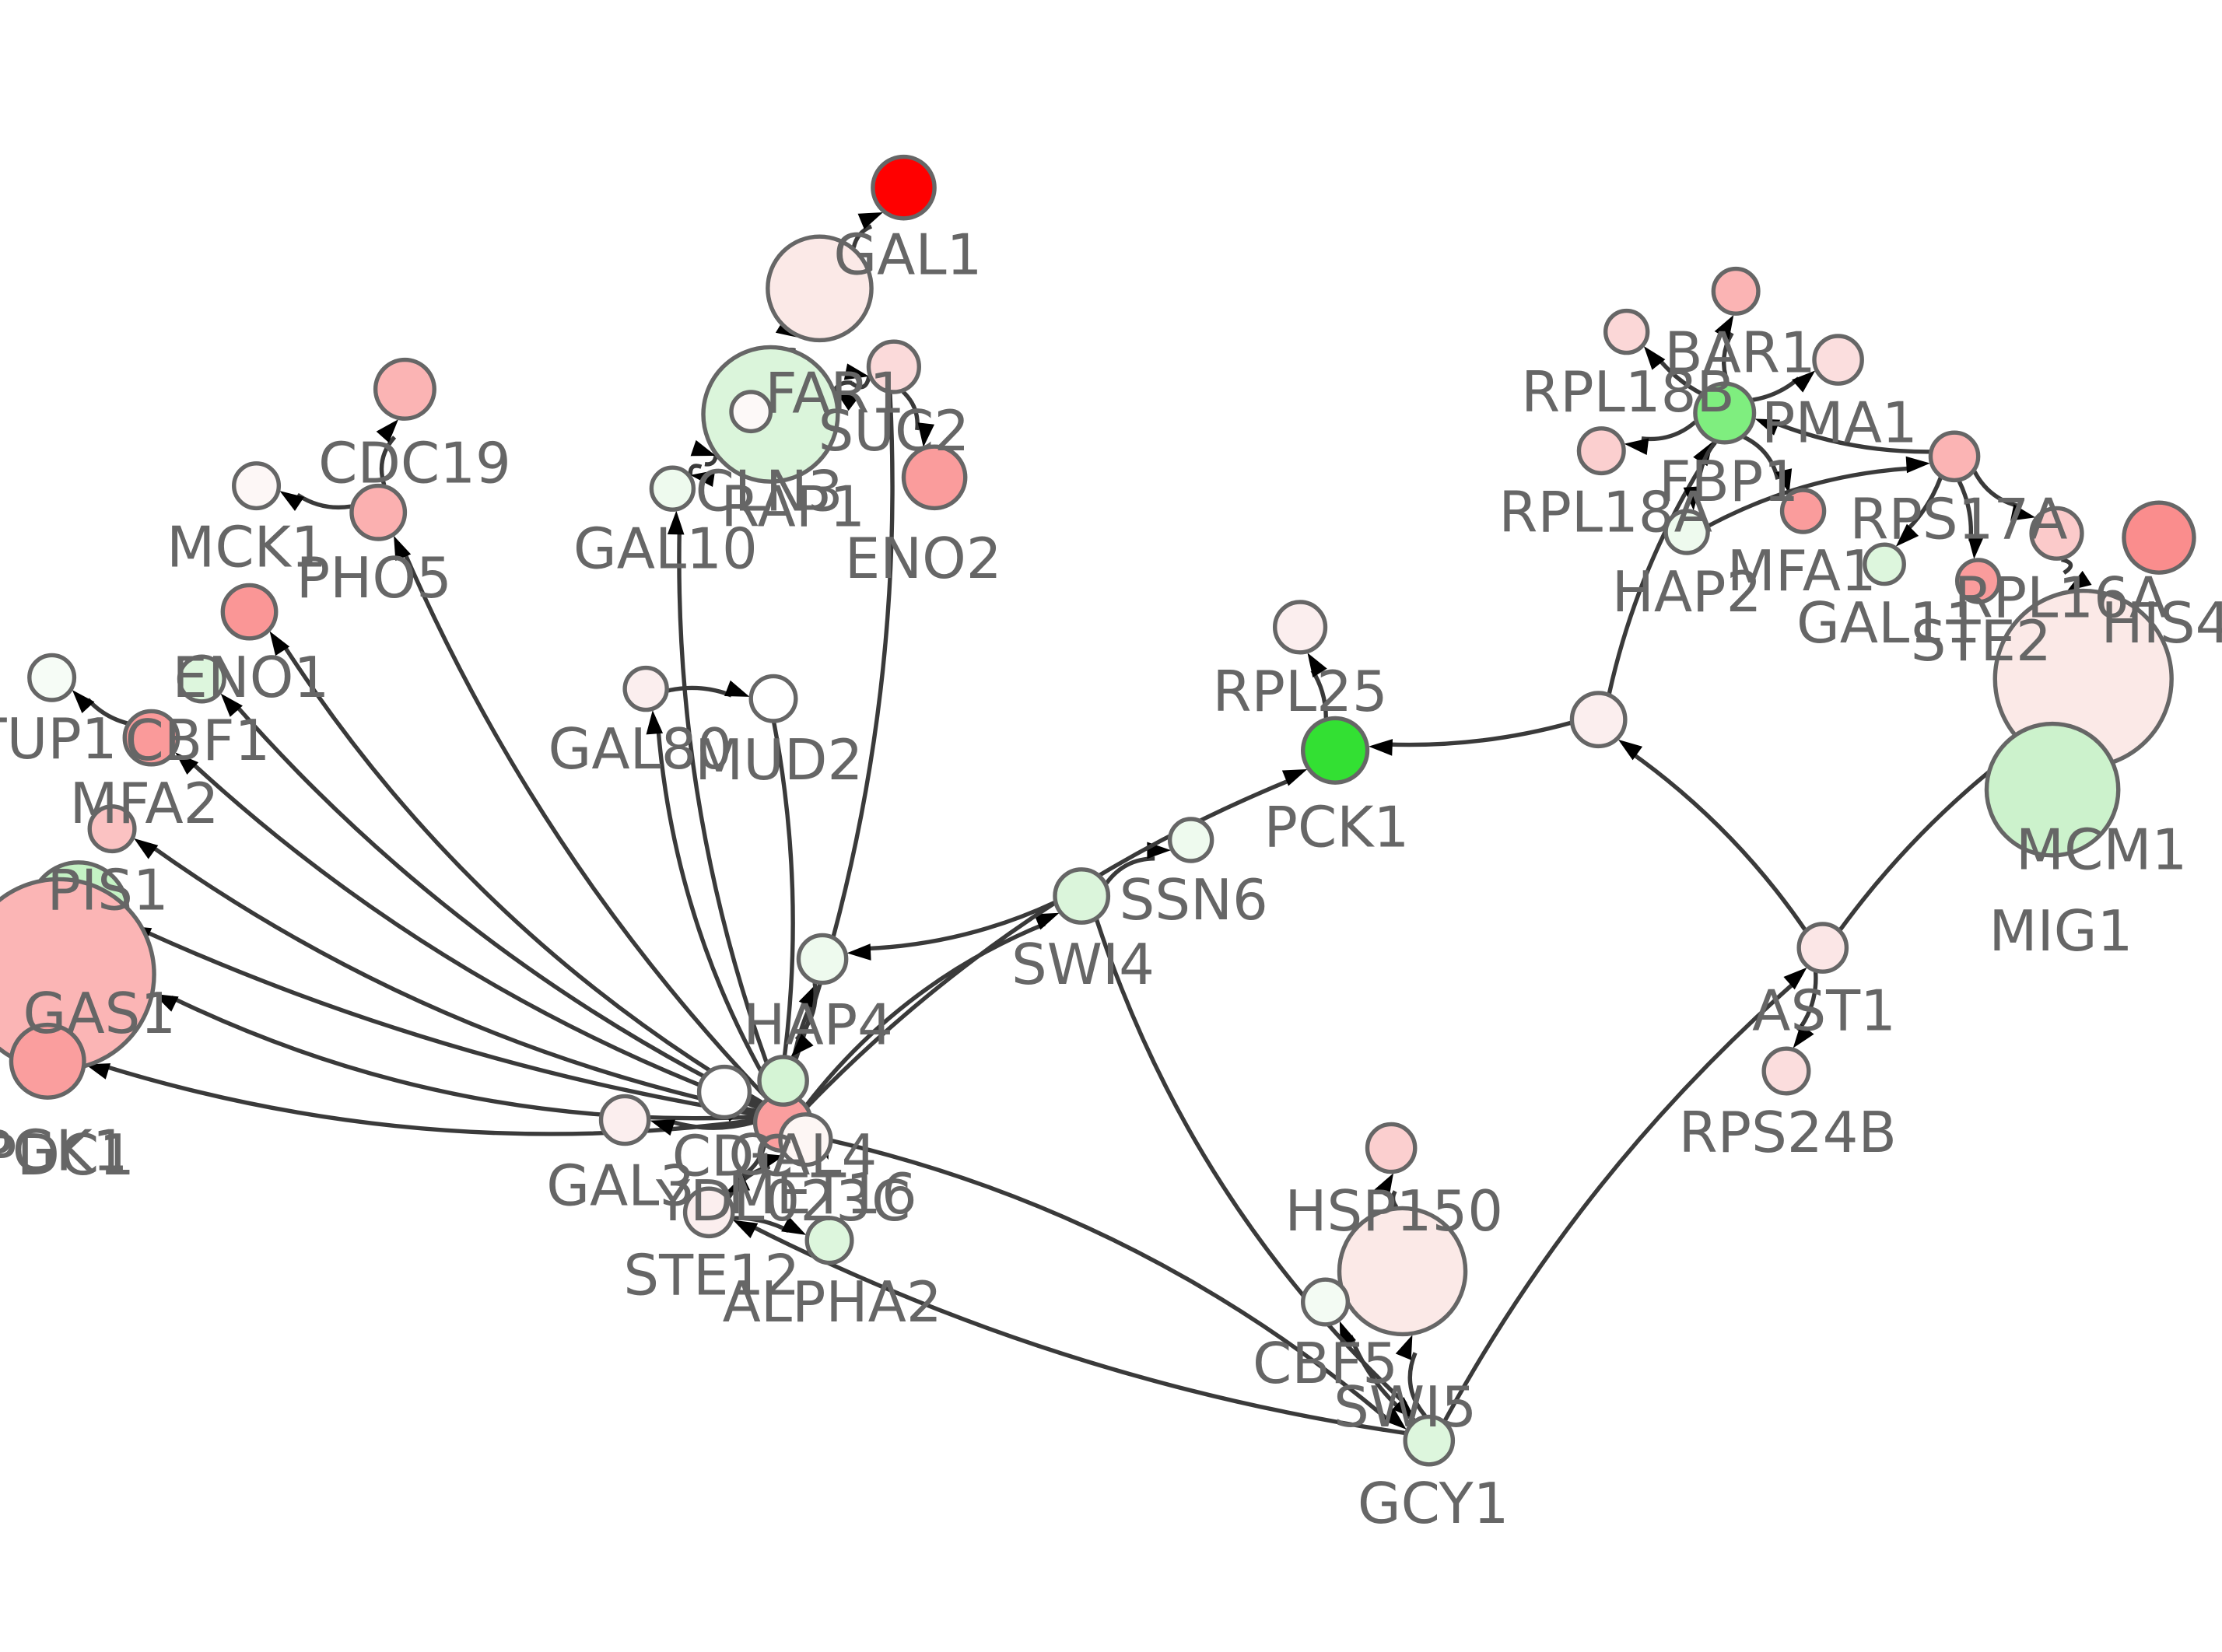  Describe the element at coordinates (1601, 451) in the screenshot. I see `node-rpl18a` at that location.